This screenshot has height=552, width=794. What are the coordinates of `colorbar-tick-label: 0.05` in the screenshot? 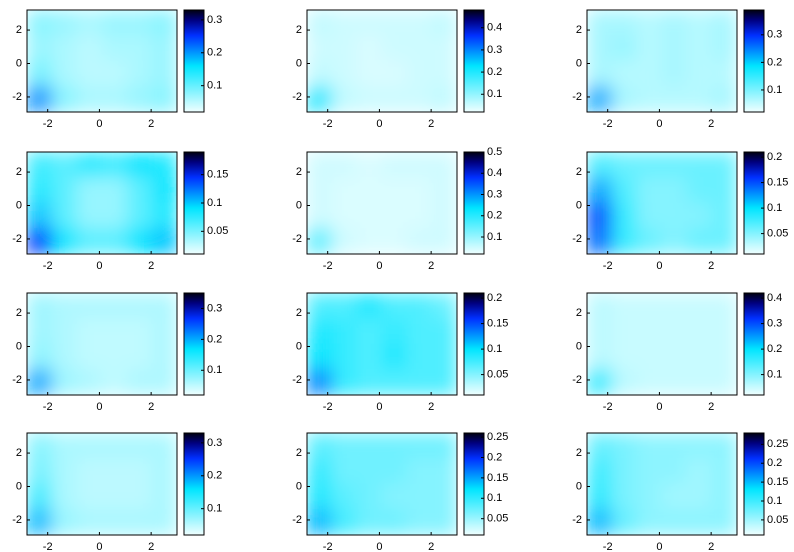 It's located at (497, 375).